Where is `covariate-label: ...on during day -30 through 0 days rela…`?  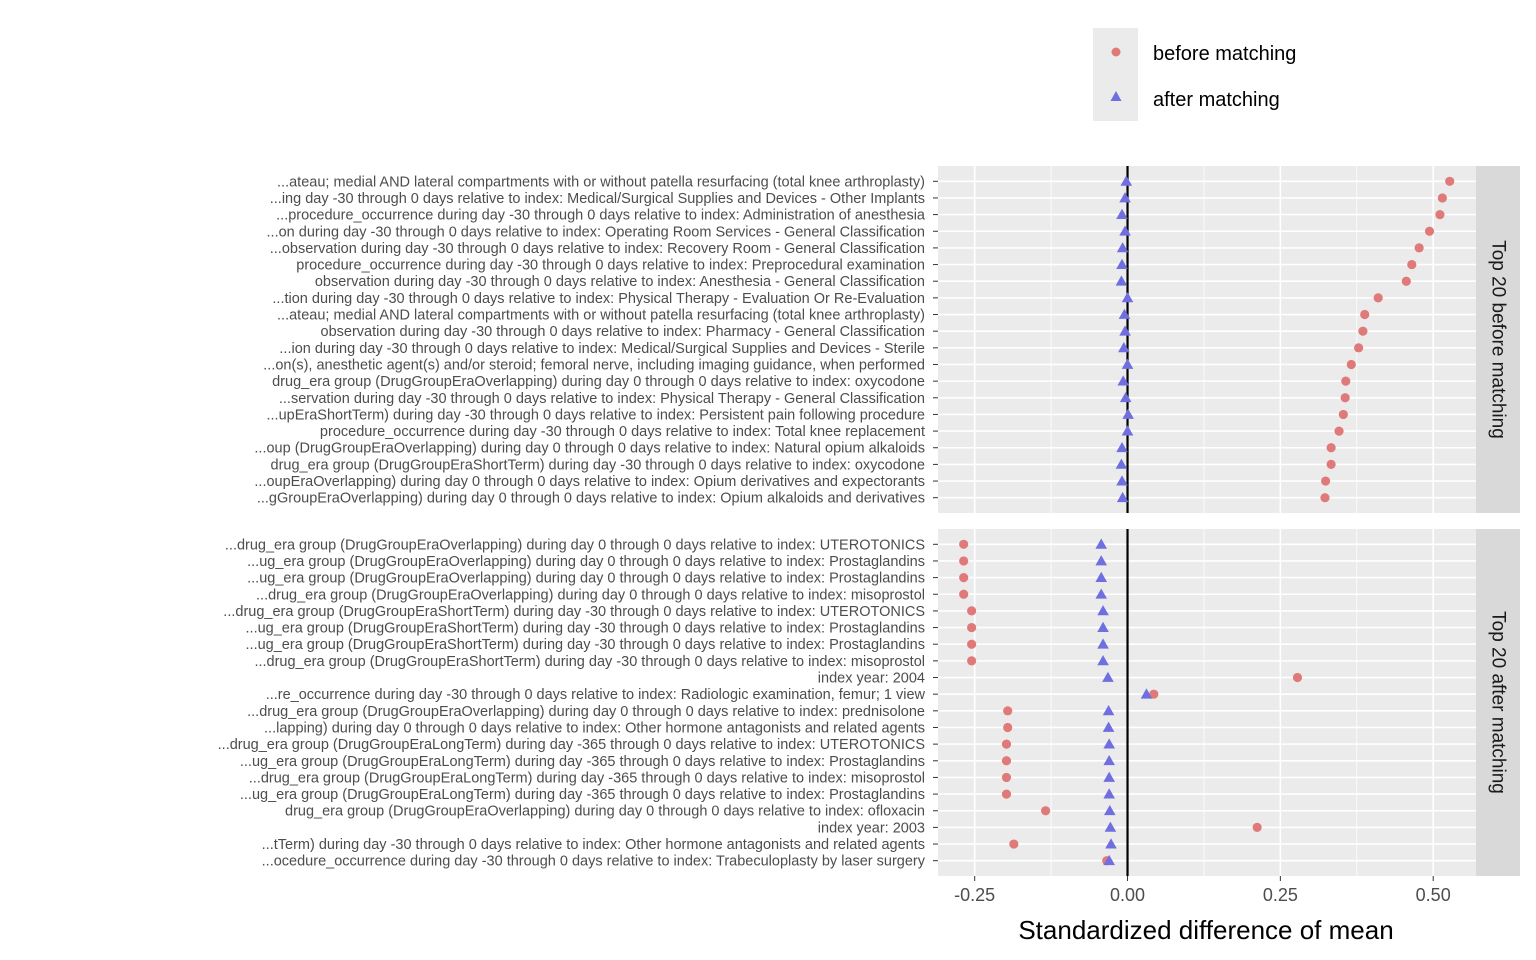 covariate-label: ...on during day -30 through 0 days rela… is located at coordinates (596, 232).